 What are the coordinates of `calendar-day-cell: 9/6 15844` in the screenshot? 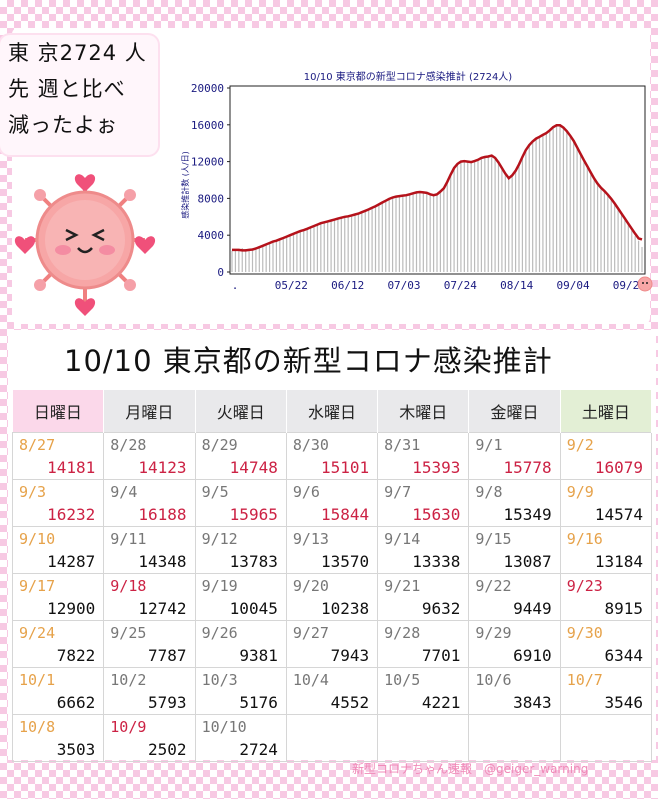 It's located at (332, 503).